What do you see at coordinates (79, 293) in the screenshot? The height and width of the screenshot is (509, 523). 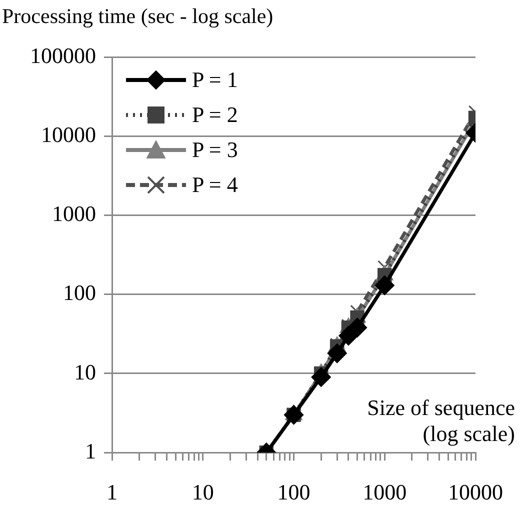 I see `y-tick-label: 100` at bounding box center [79, 293].